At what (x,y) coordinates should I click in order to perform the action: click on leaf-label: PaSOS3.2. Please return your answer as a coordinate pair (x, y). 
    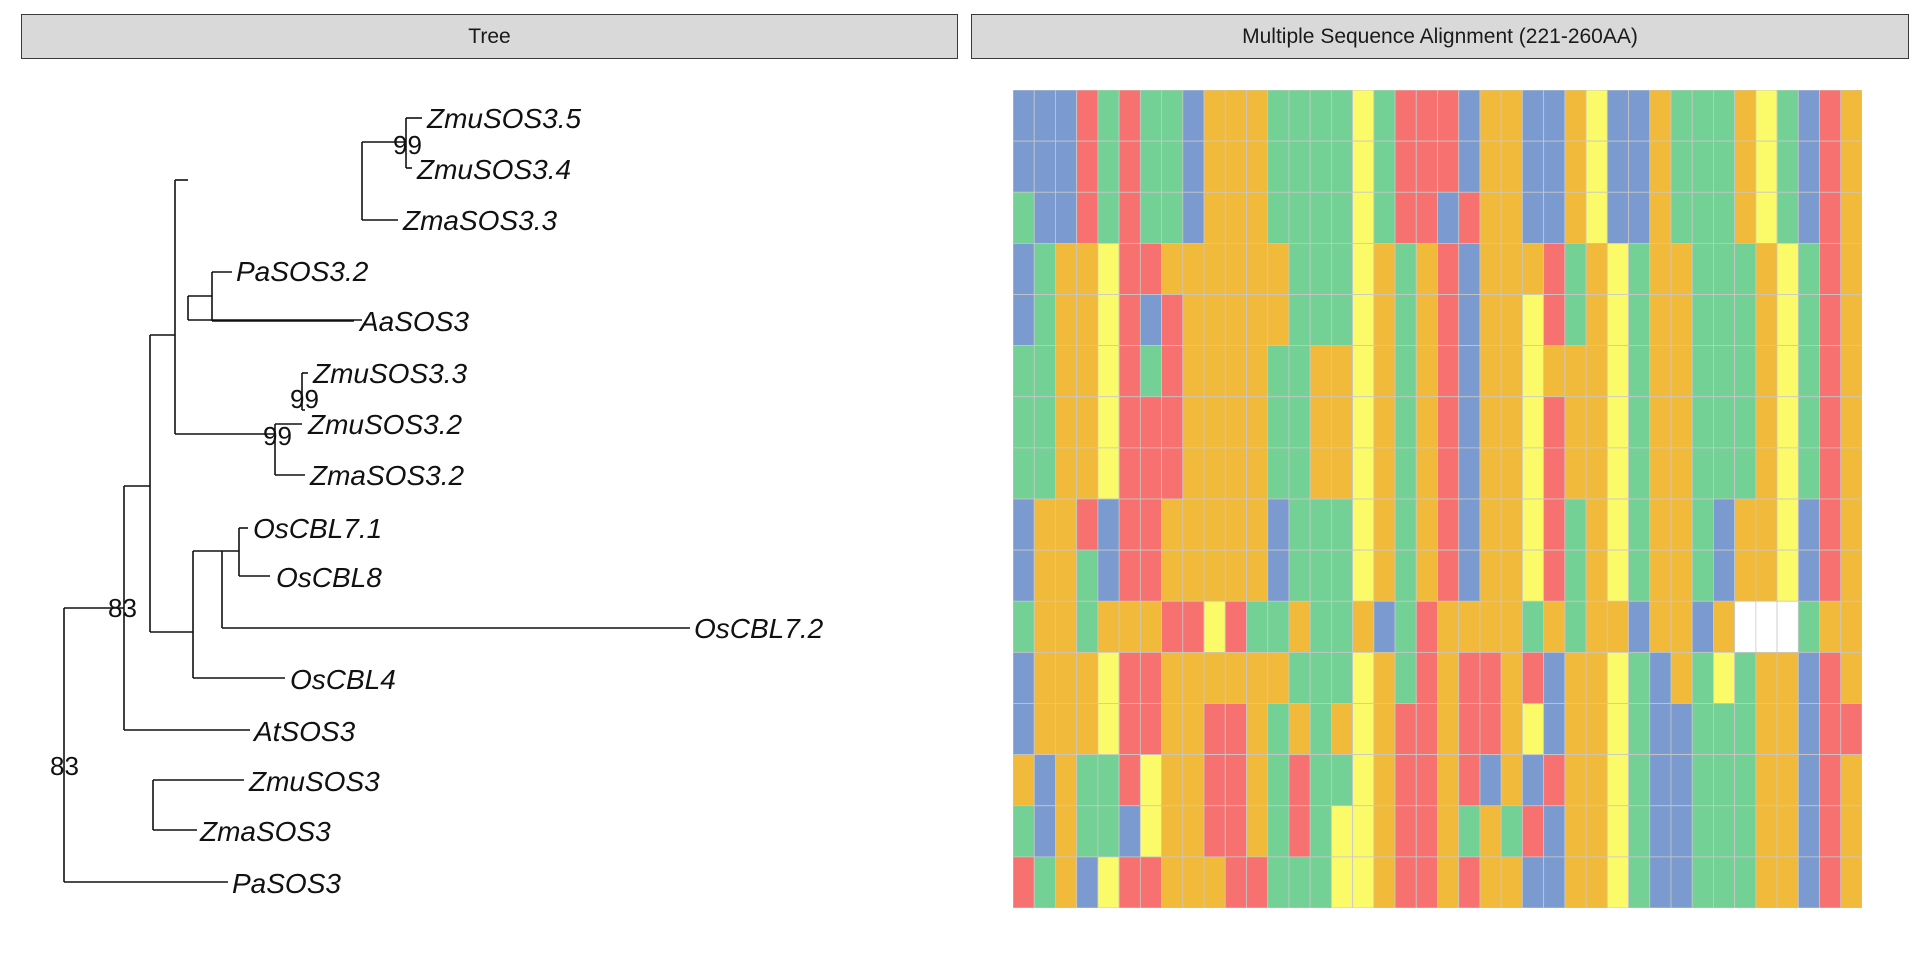
    Looking at the image, I should click on (302, 271).